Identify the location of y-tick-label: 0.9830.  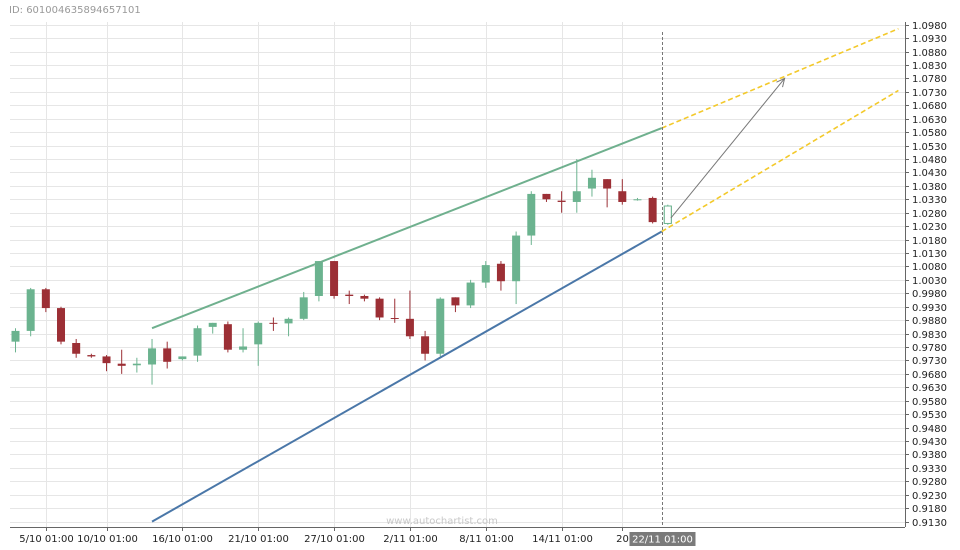
(929, 335).